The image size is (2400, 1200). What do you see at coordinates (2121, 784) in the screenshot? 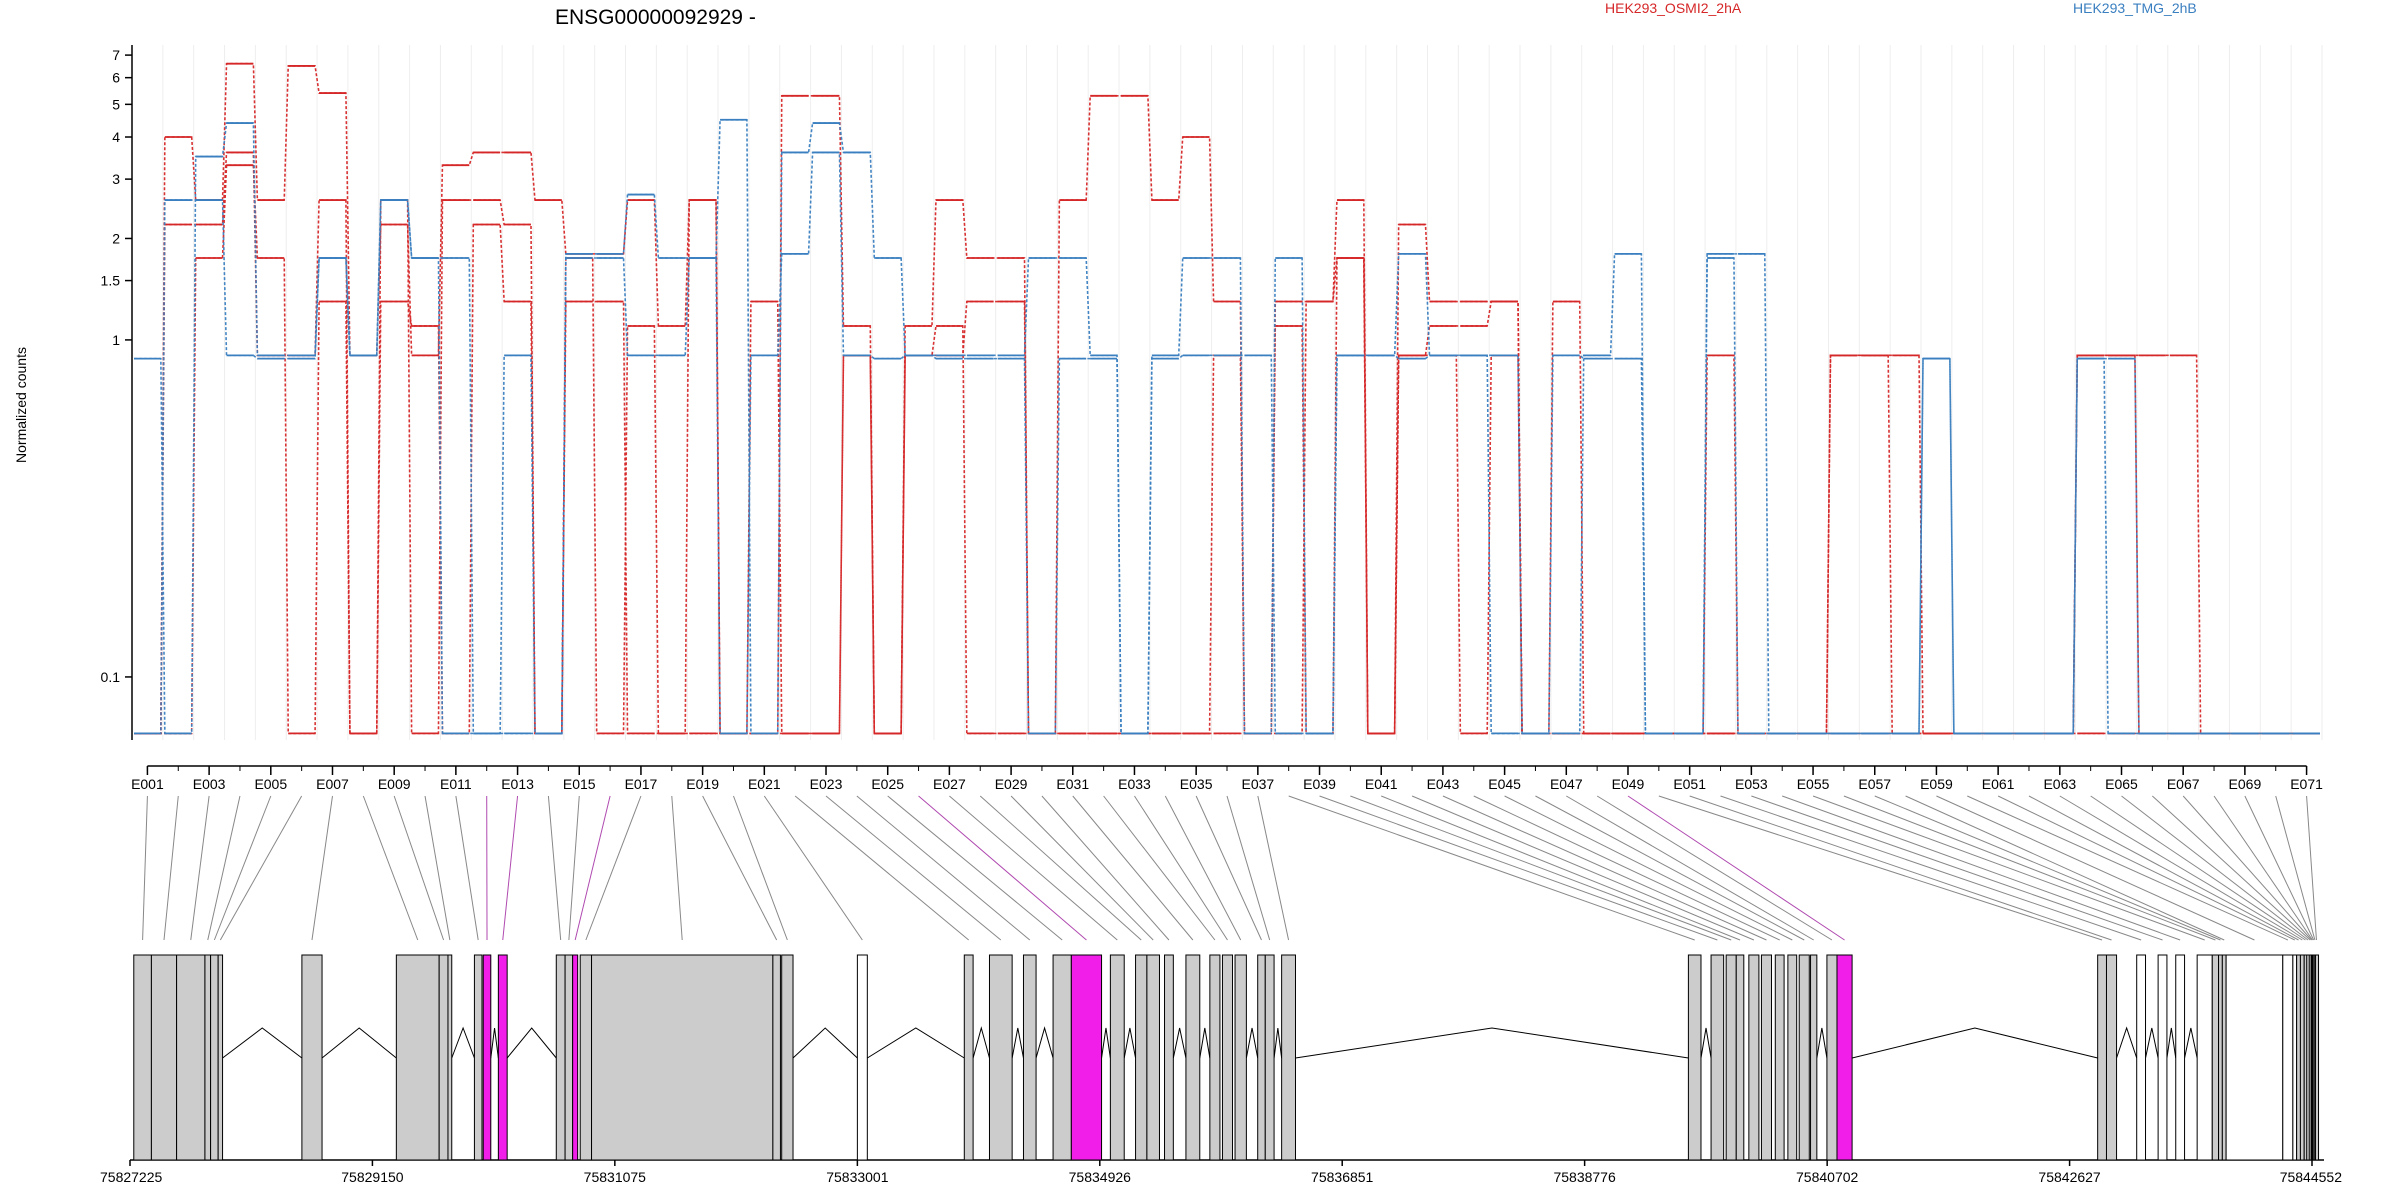
I see `x-tick-label: E065` at bounding box center [2121, 784].